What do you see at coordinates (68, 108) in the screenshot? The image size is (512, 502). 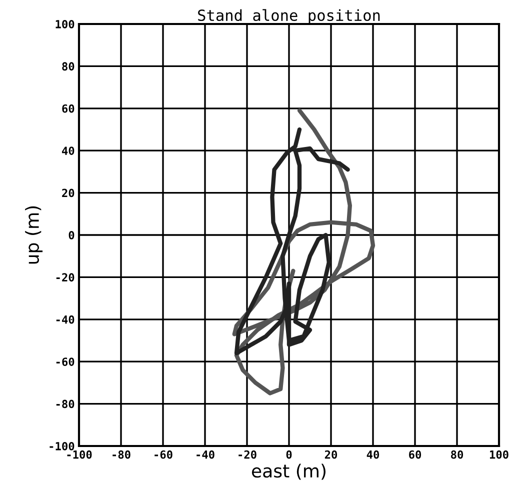 I see `y-tick-label: 60` at bounding box center [68, 108].